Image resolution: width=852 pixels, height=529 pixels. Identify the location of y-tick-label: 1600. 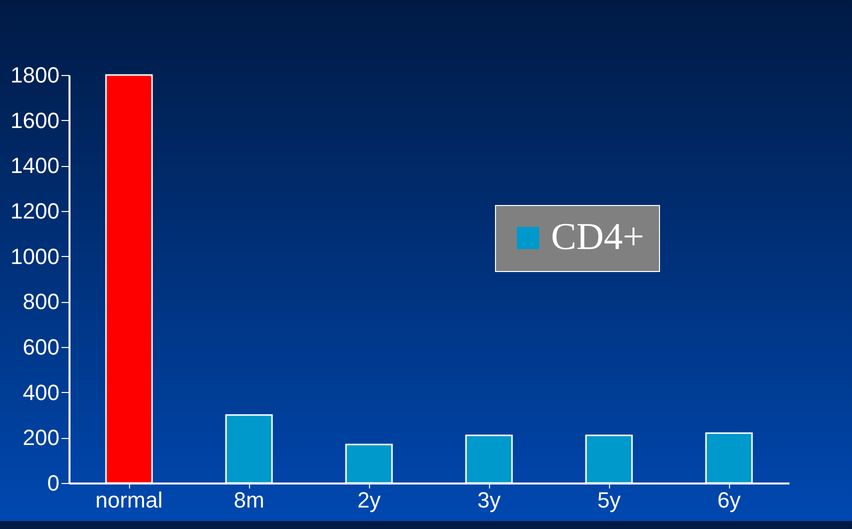
(35, 120).